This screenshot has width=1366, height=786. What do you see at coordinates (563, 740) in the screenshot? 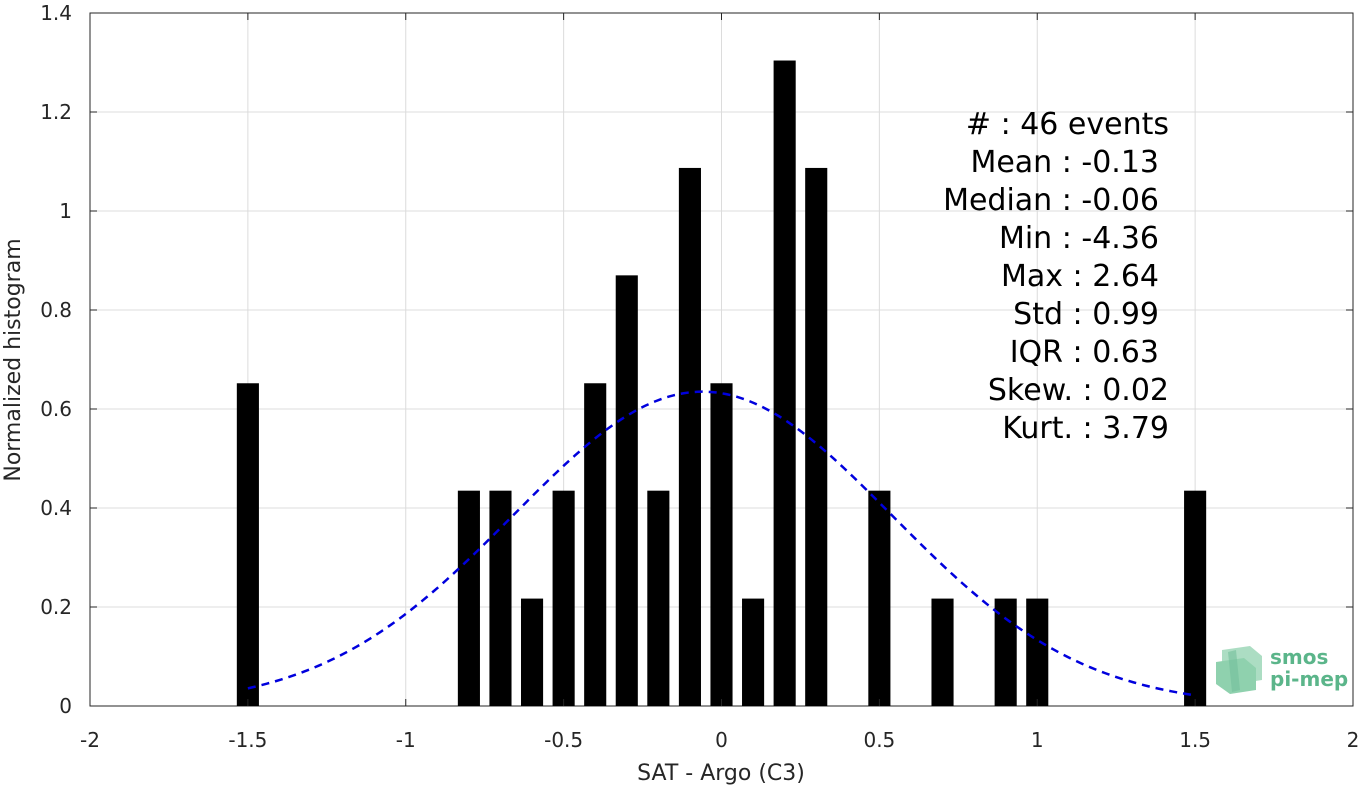
I see `x-tick-label: -0.5` at bounding box center [563, 740].